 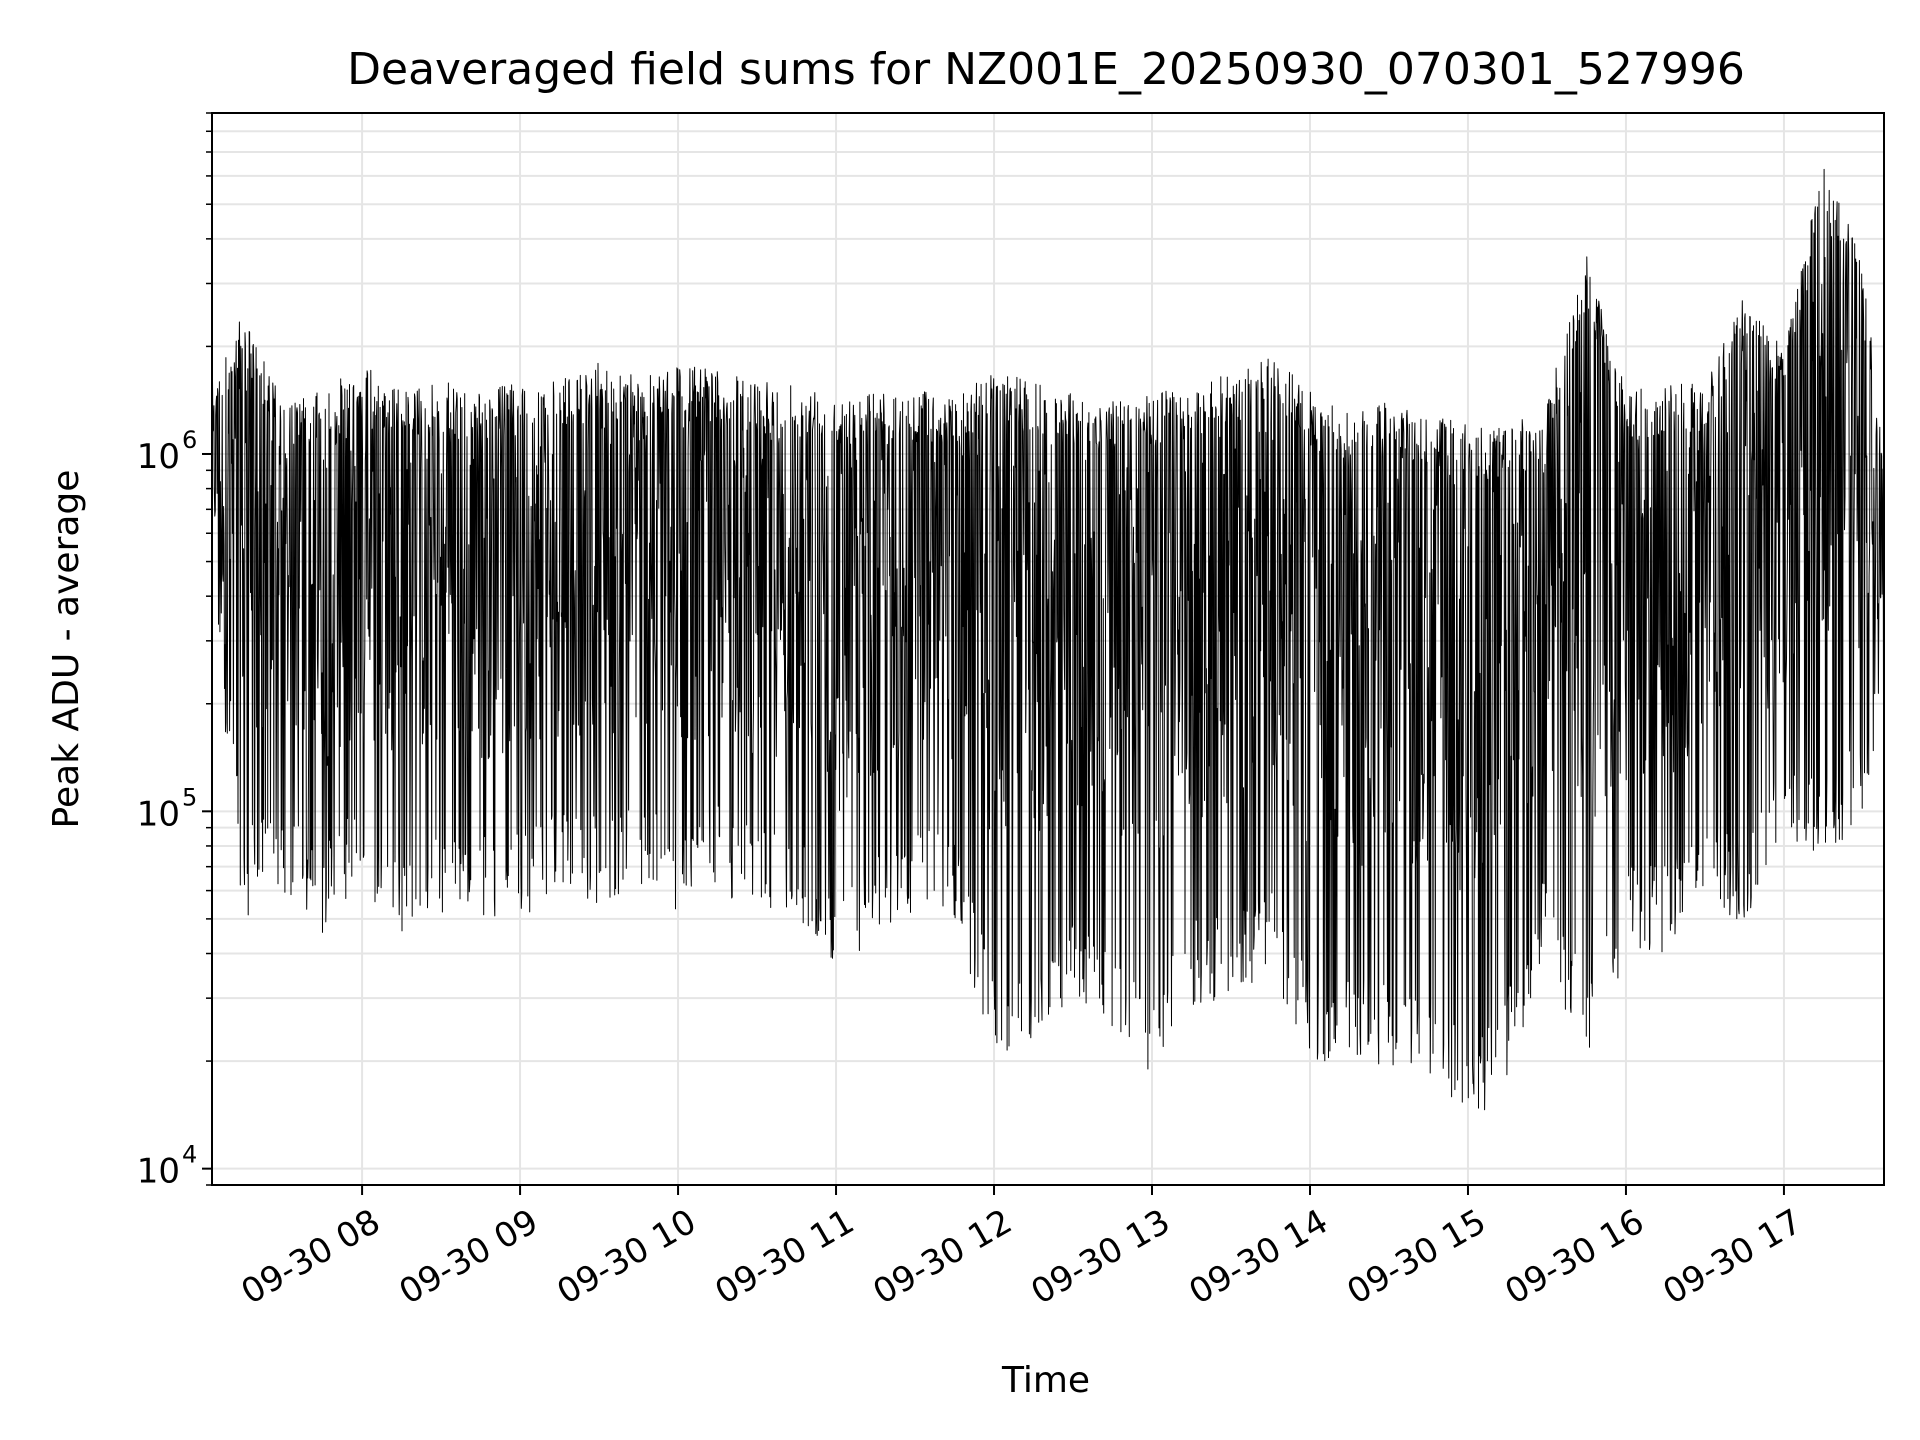 What do you see at coordinates (1045, 1380) in the screenshot?
I see `x-axis-label: Time` at bounding box center [1045, 1380].